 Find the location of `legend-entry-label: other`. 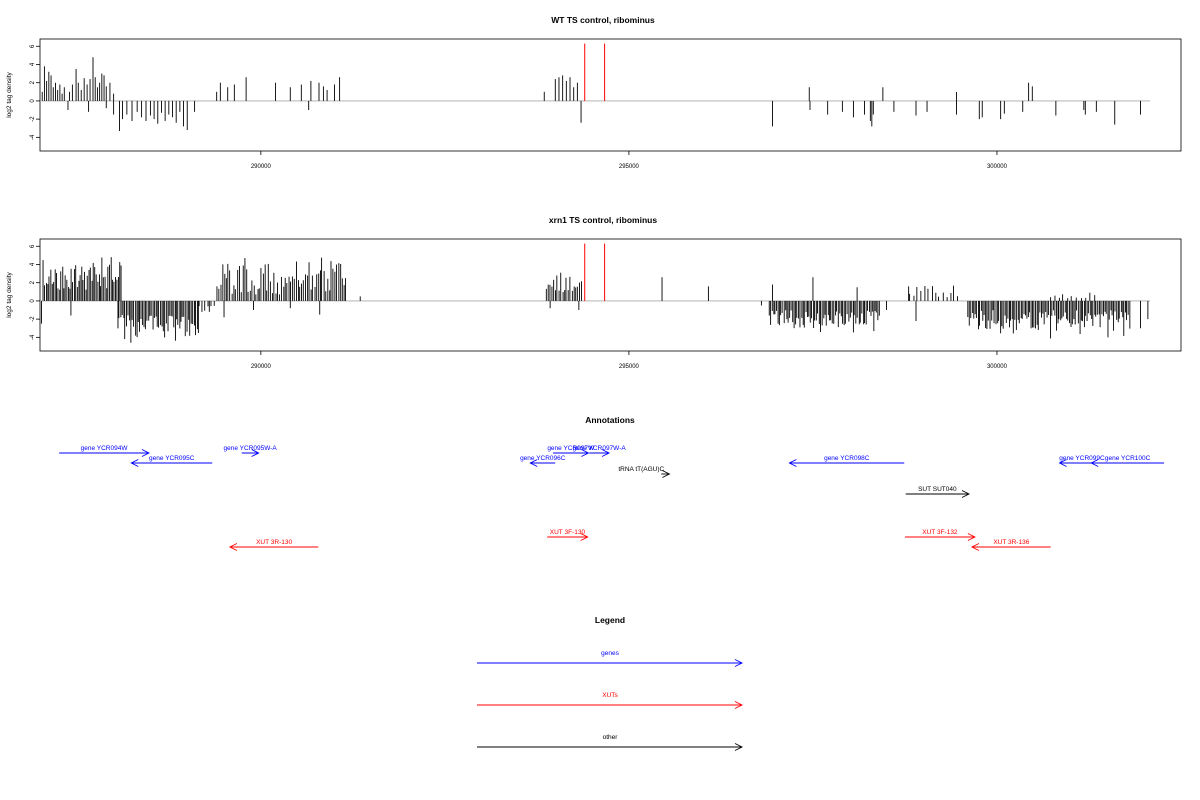

legend-entry-label: other is located at coordinates (611, 737).